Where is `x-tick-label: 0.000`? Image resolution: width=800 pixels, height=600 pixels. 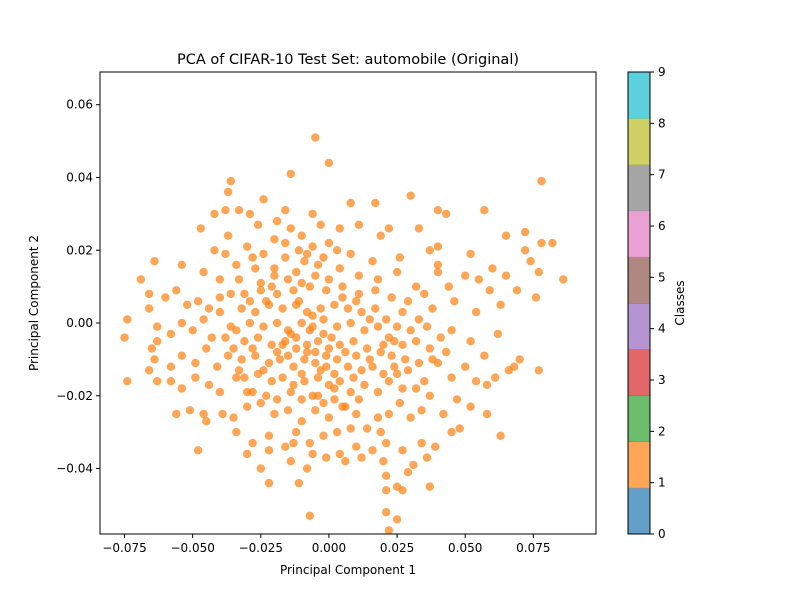 x-tick-label: 0.000 is located at coordinates (329, 548).